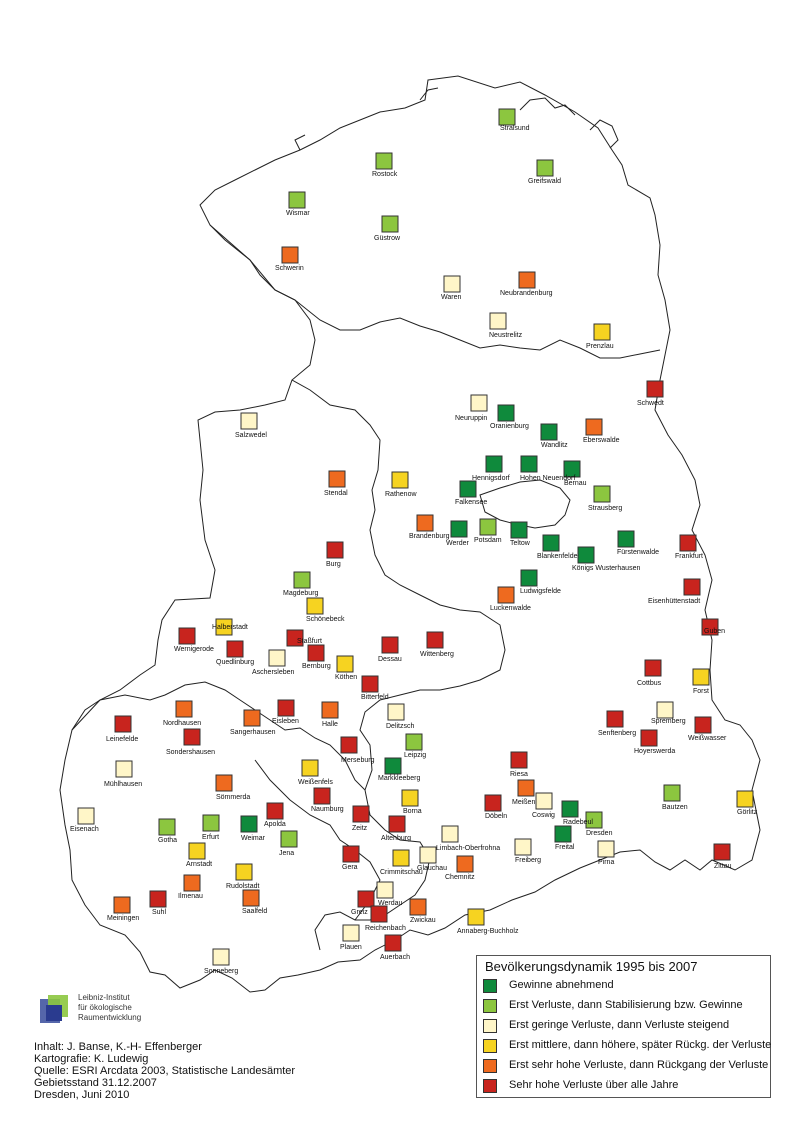 This screenshot has width=800, height=1132. Describe the element at coordinates (488, 931) in the screenshot. I see `city-label: Annaberg-Buchholz` at that location.